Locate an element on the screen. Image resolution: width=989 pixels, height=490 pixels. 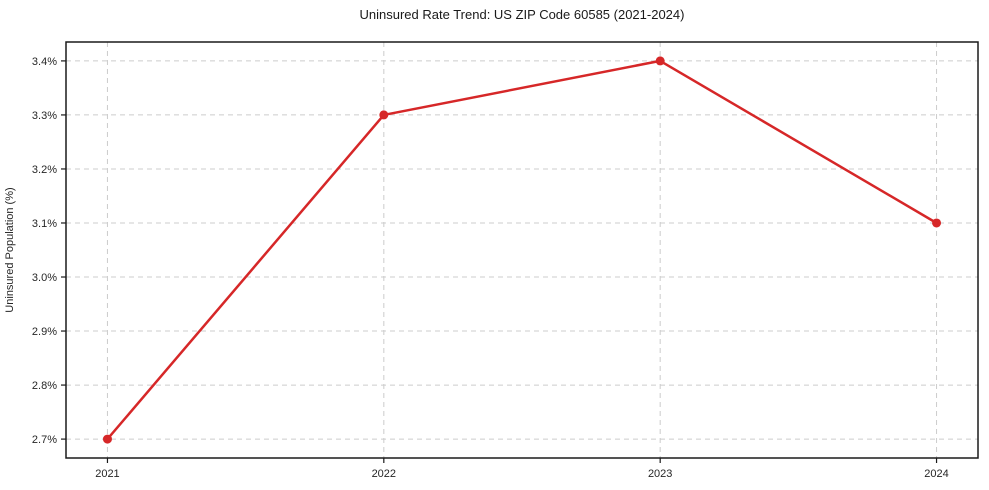
y-tick-label: 3.3% is located at coordinates (44, 116).